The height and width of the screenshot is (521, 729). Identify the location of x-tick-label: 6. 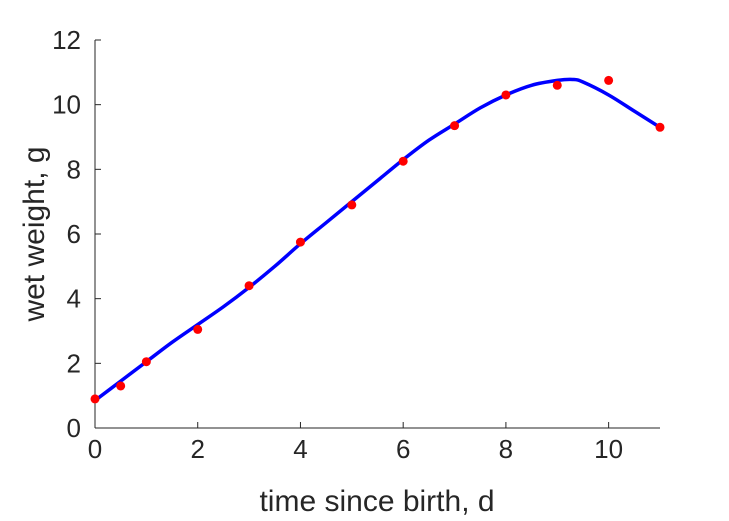
(403, 449).